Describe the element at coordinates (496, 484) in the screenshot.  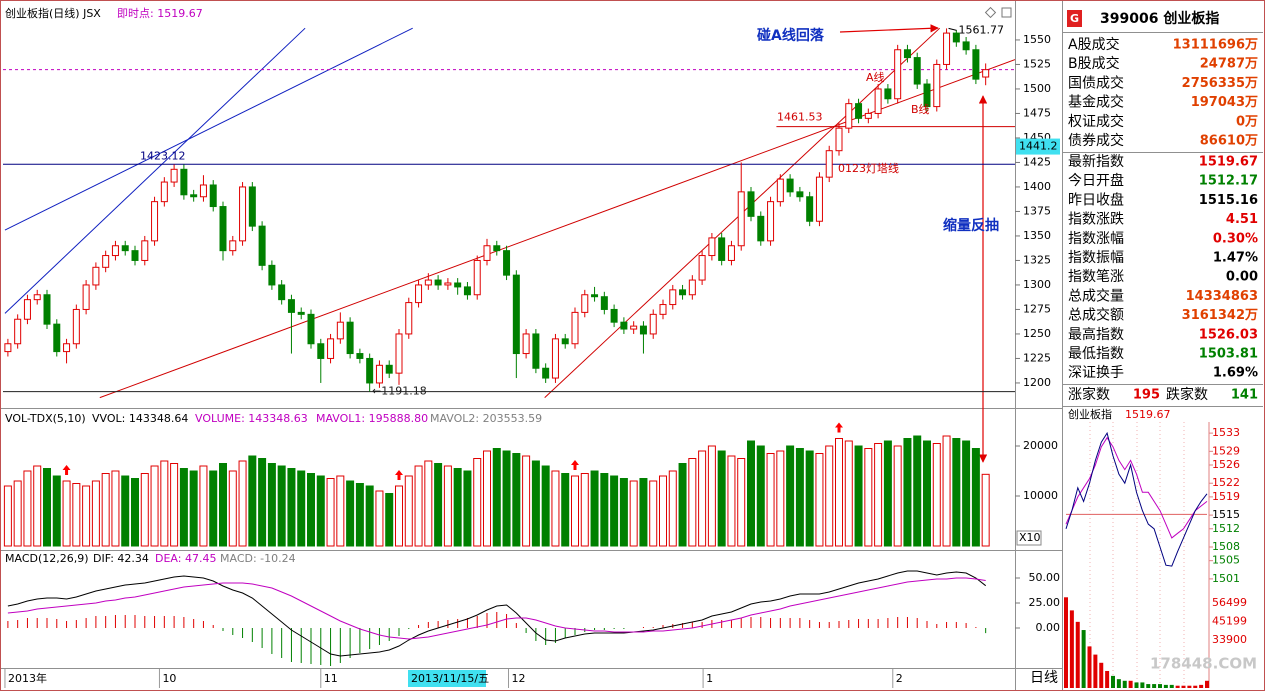
I see `volume-plot` at that location.